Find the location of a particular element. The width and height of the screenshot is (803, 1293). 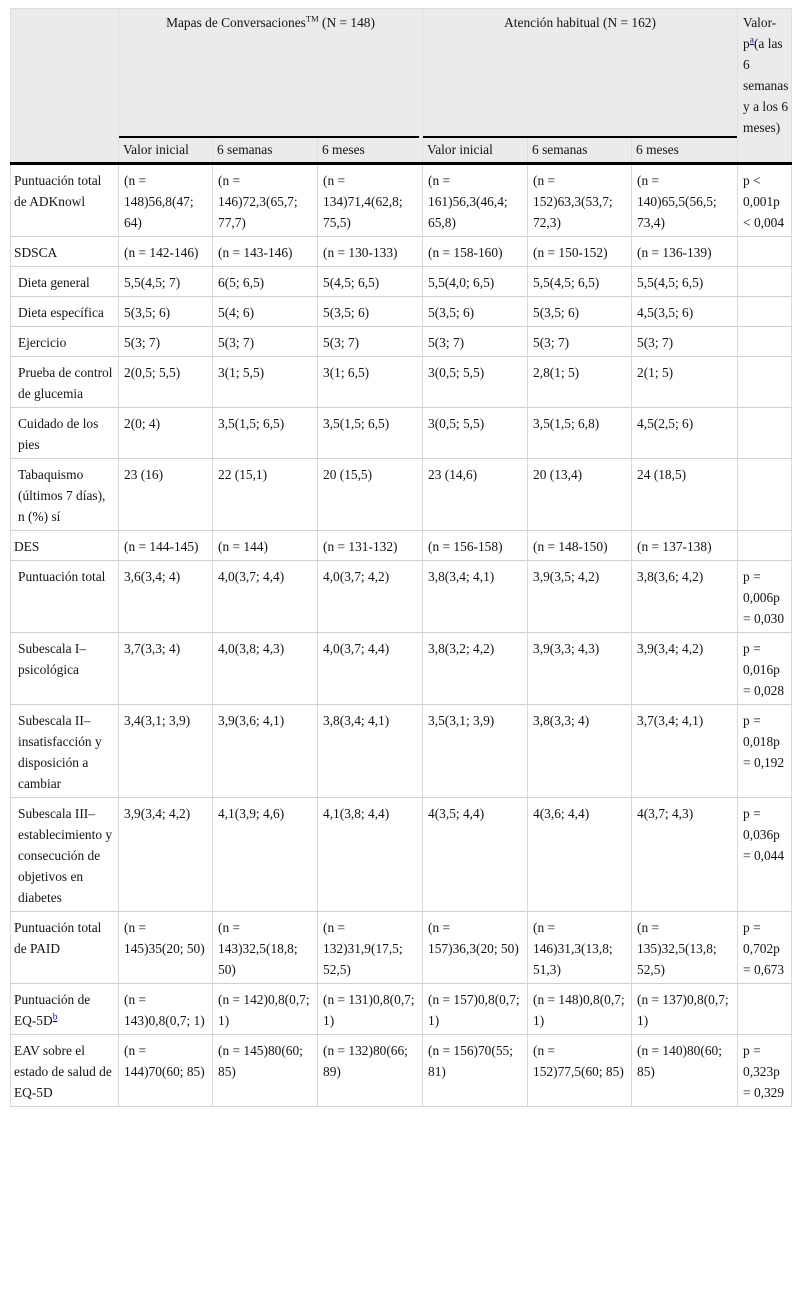

p-value-cell: p < 0,001p < 0,004 is located at coordinates (765, 200).